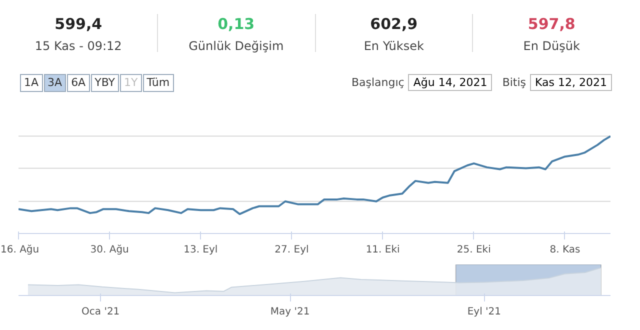 Image resolution: width=640 pixels, height=330 pixels. Describe the element at coordinates (551, 47) in the screenshot. I see `text: En Düşük` at that location.